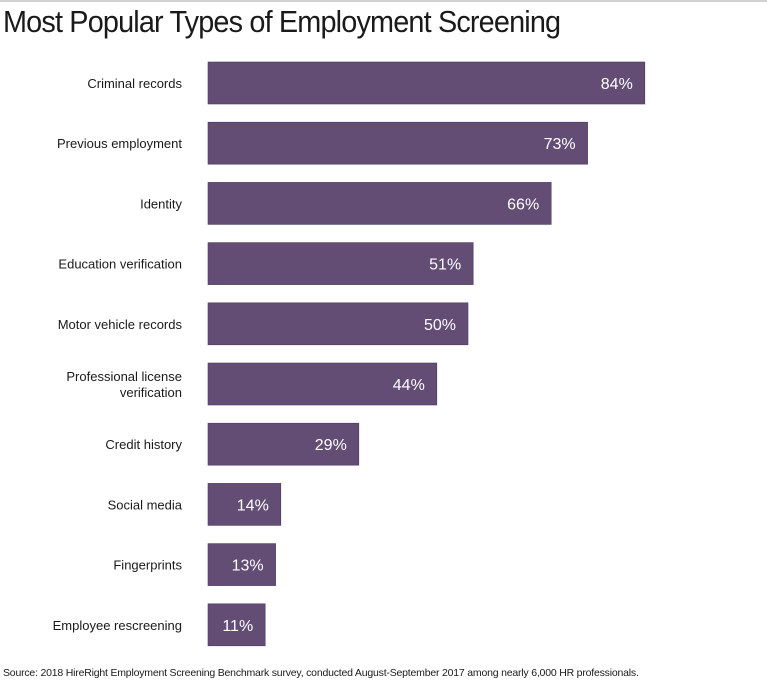  I want to click on top-border, so click(383, 1).